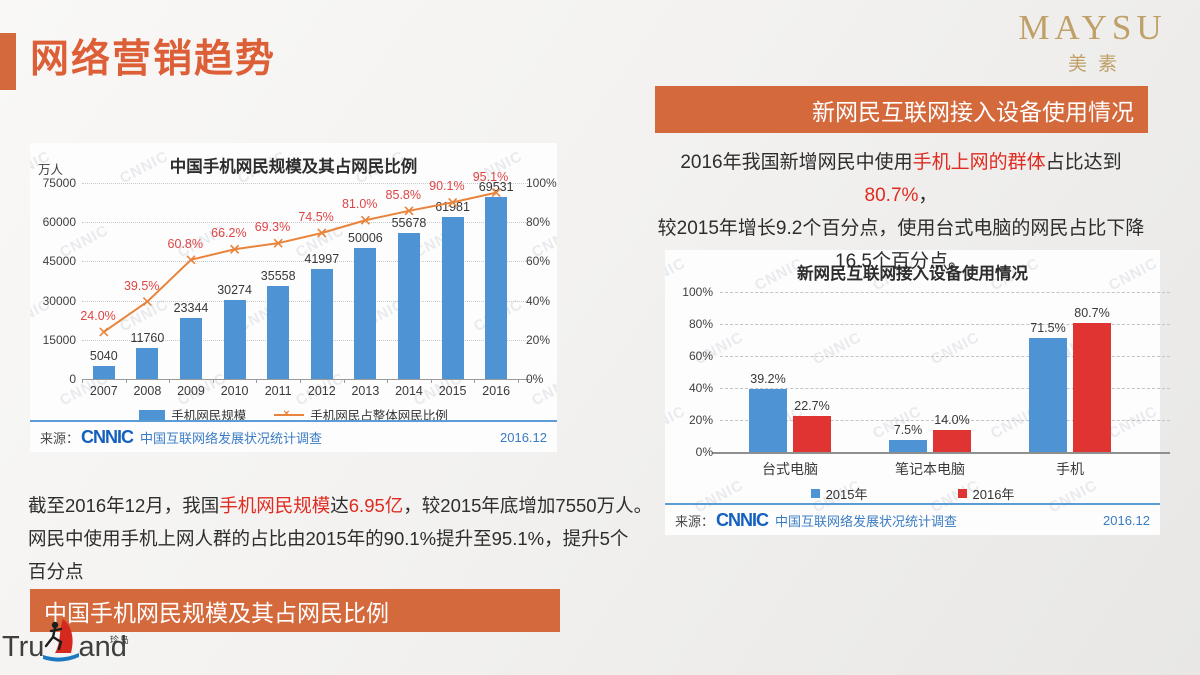  What do you see at coordinates (124, 505) in the screenshot?
I see `text-segment: 截至2016年12月，我国` at bounding box center [124, 505].